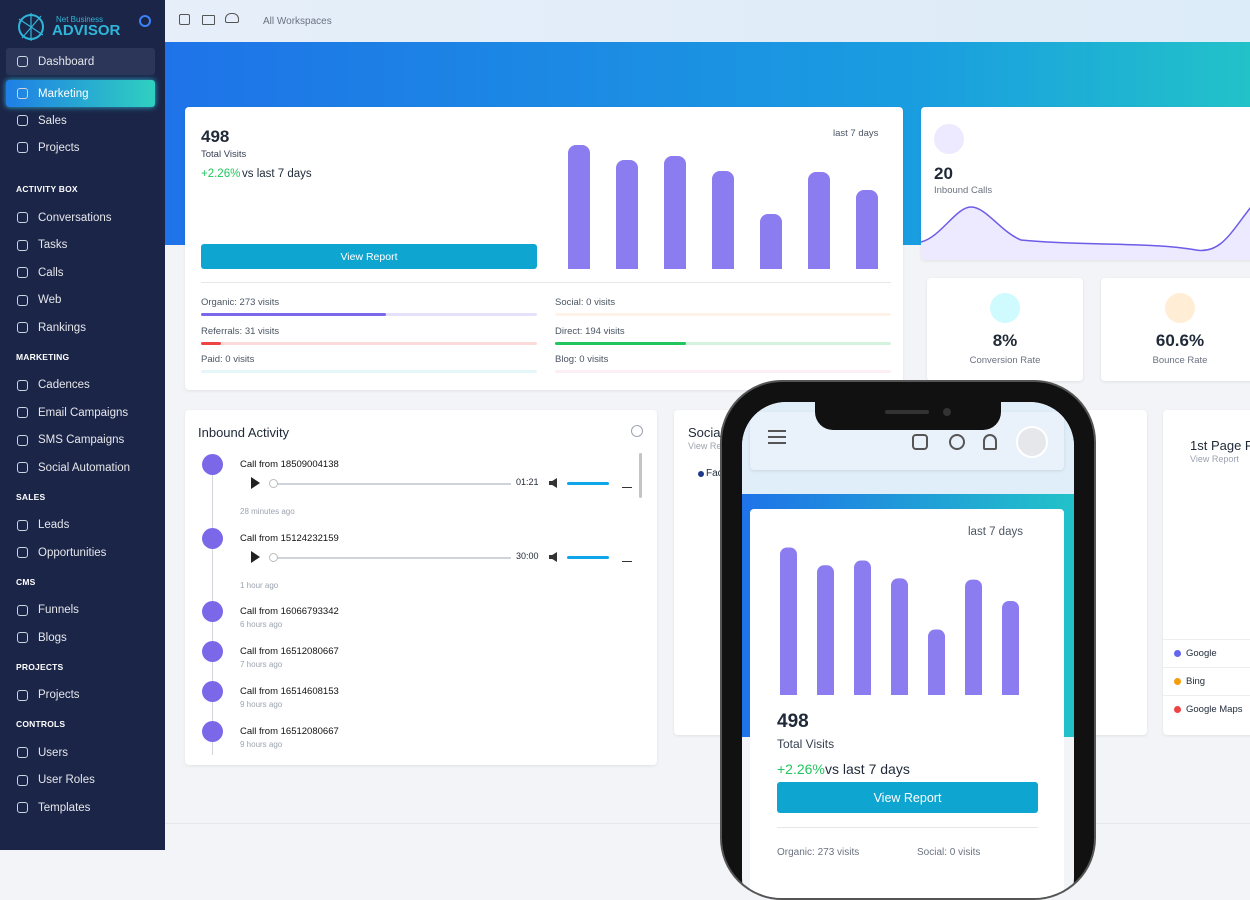 This screenshot has height=900, width=1250. Describe the element at coordinates (145, 21) in the screenshot. I see `settings-icon` at that location.